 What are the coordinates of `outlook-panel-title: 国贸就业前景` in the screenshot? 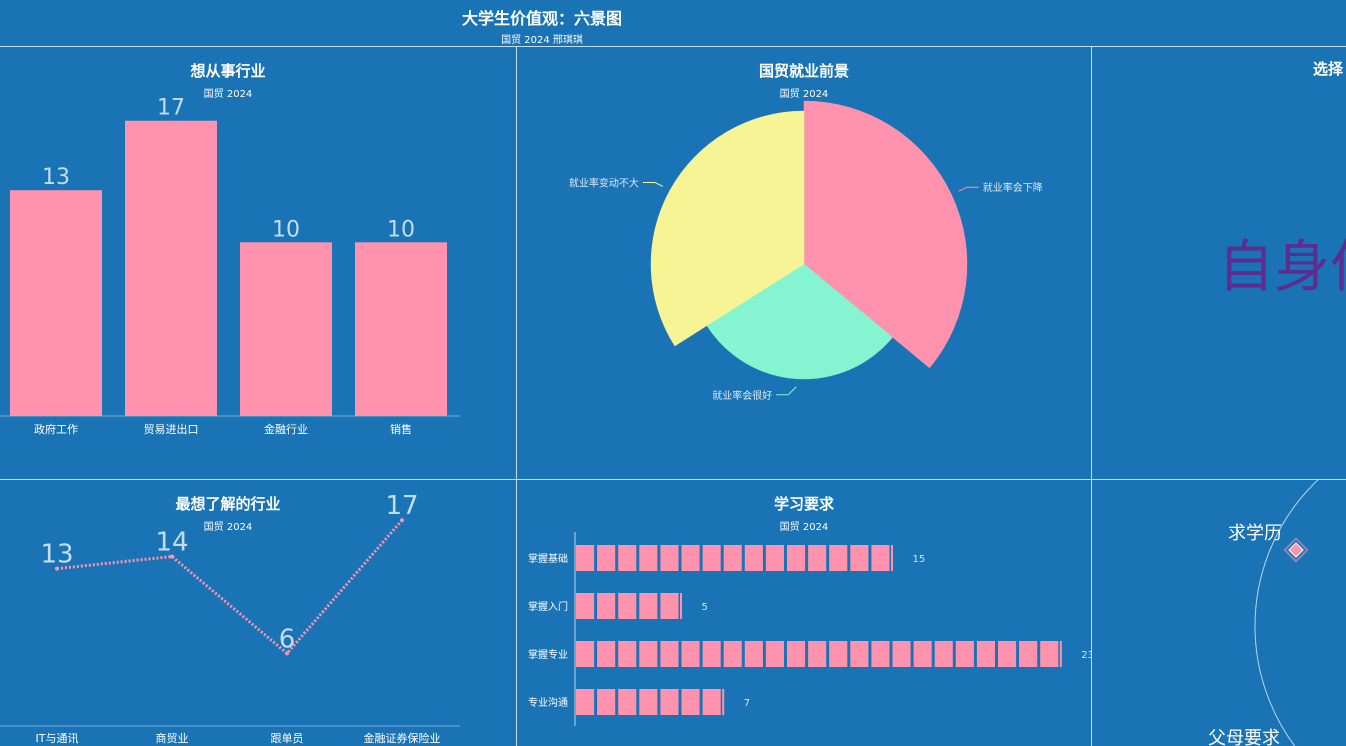 It's located at (803, 71).